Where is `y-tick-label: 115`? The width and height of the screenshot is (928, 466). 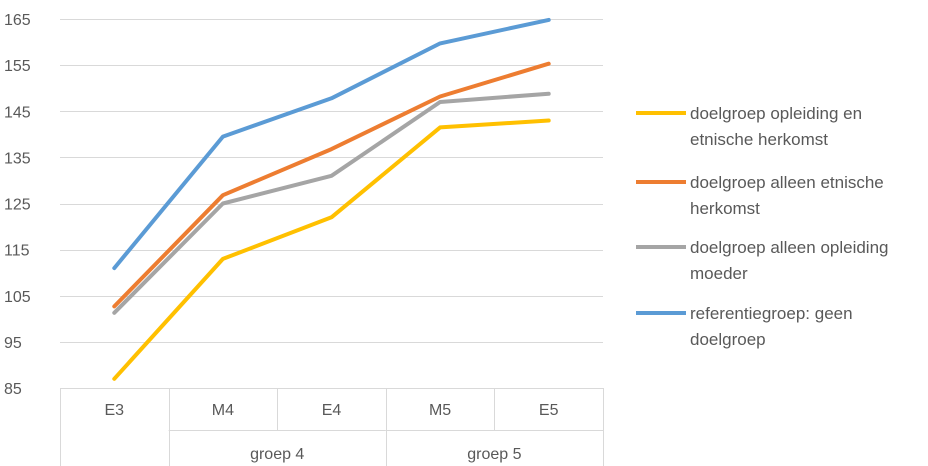 y-tick-label: 115 is located at coordinates (17, 251).